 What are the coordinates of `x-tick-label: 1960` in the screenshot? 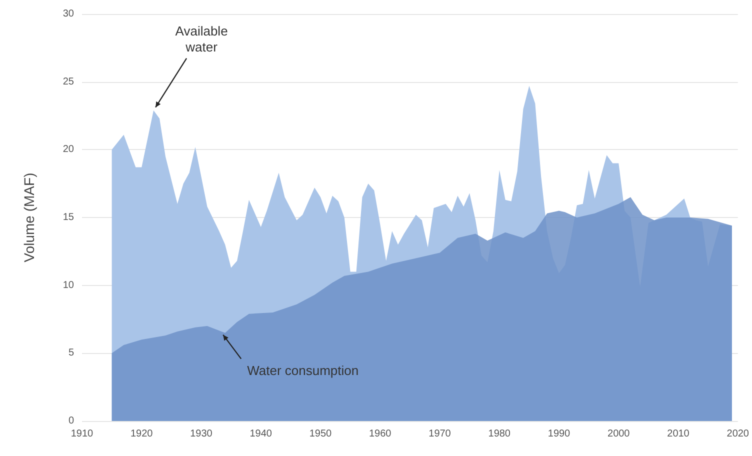 It's located at (380, 434).